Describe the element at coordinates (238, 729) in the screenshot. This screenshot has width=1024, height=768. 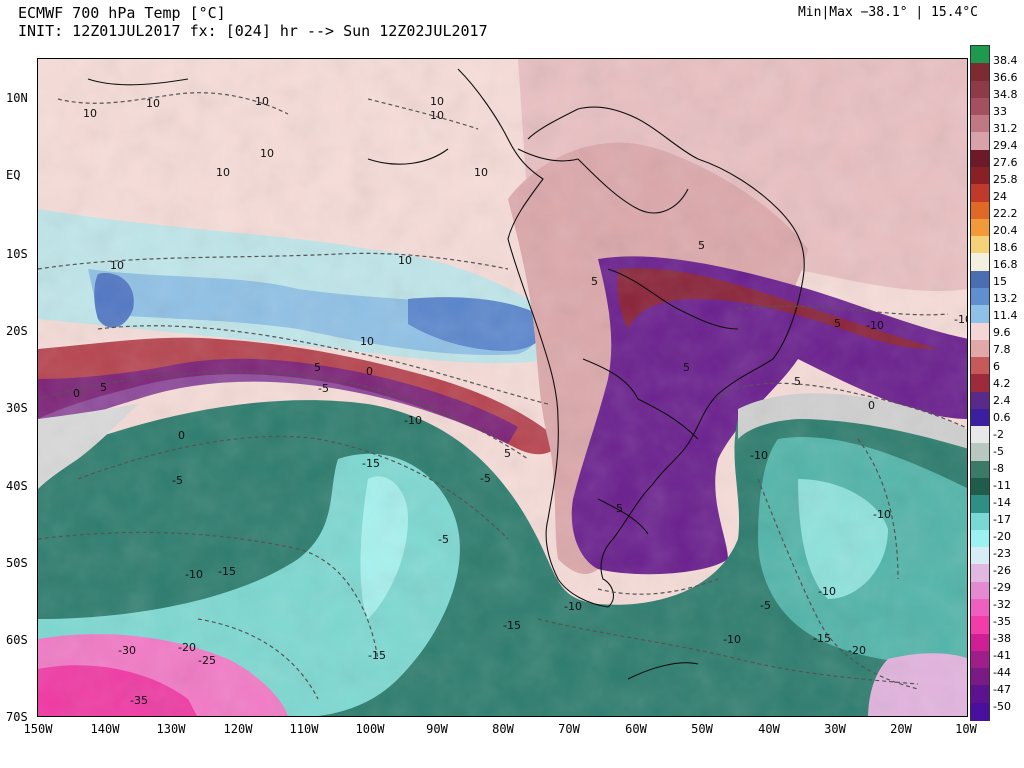
I see `lon-label-120w: 120W` at that location.